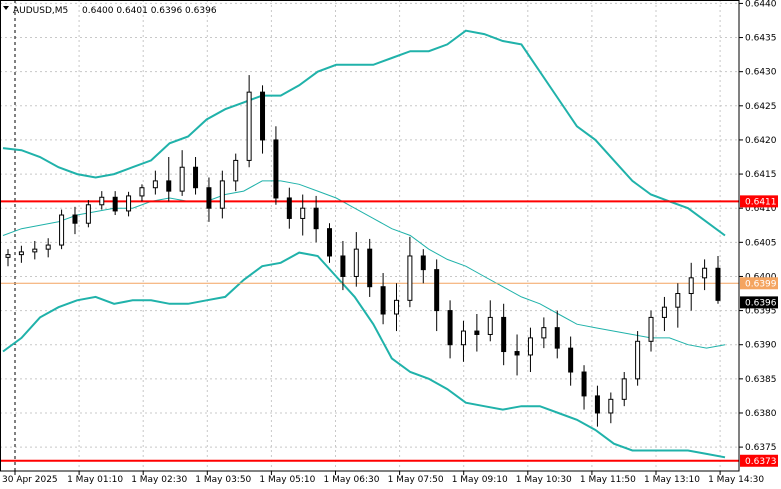 The width and height of the screenshot is (781, 489). What do you see at coordinates (761, 73) in the screenshot?
I see `price-tick-label: 0.6430` at bounding box center [761, 73].